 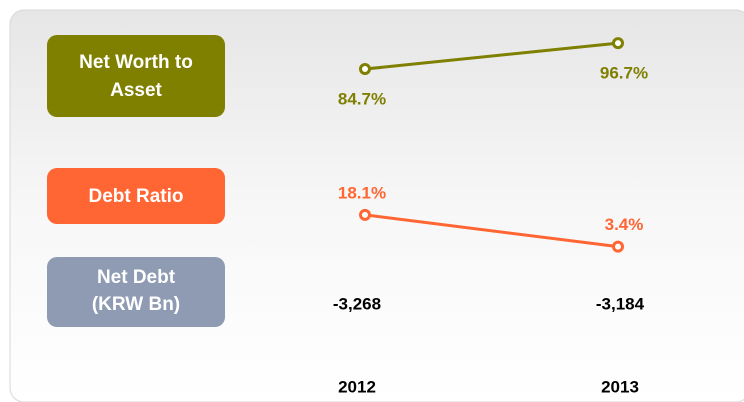 What do you see at coordinates (136, 277) in the screenshot?
I see `label-line: Net Debt` at bounding box center [136, 277].